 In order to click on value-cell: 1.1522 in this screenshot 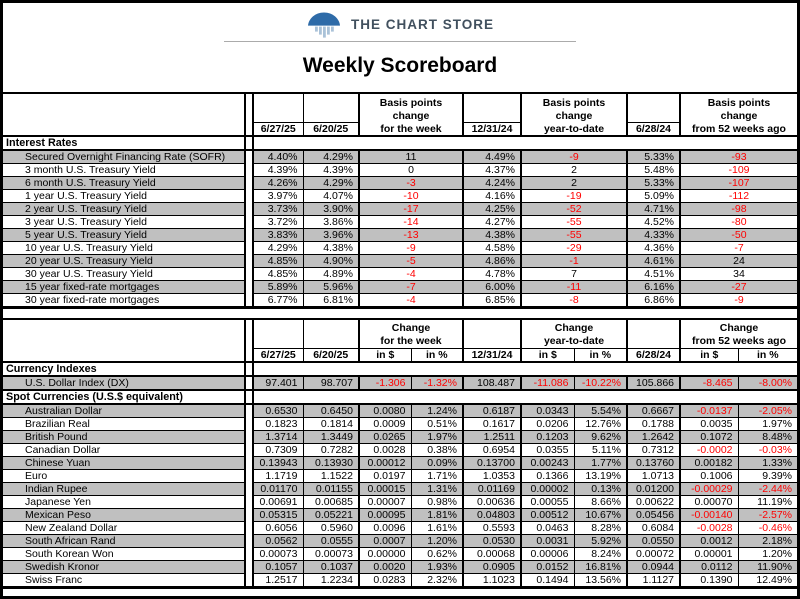, I will do `click(330, 476)`.